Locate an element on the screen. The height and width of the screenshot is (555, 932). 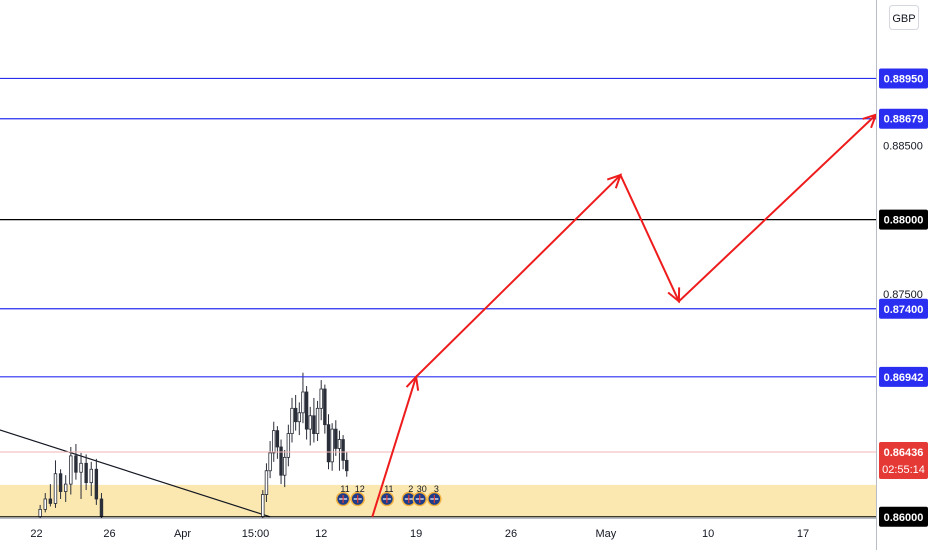
current-price-tag: 0.86436 02:55:14 is located at coordinates (903, 461).